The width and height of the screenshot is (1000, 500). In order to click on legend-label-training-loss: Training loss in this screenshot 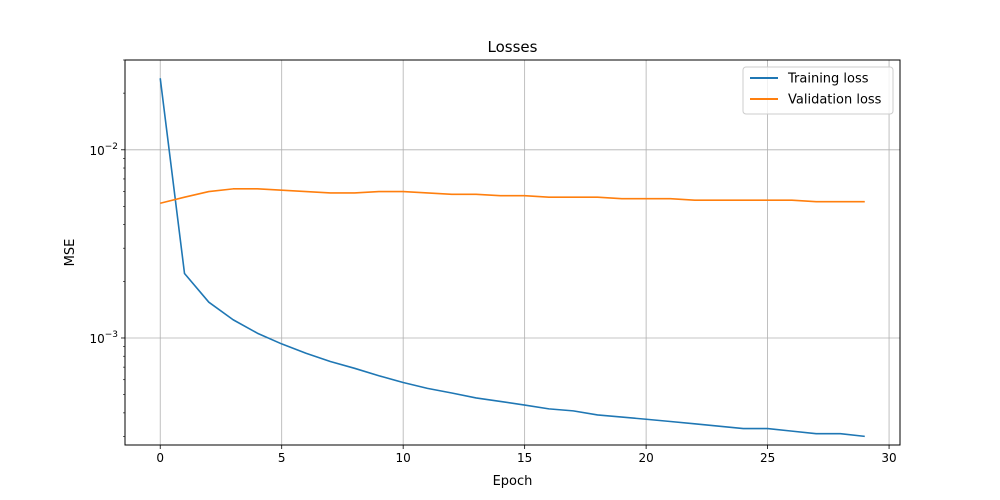, I will do `click(828, 79)`.